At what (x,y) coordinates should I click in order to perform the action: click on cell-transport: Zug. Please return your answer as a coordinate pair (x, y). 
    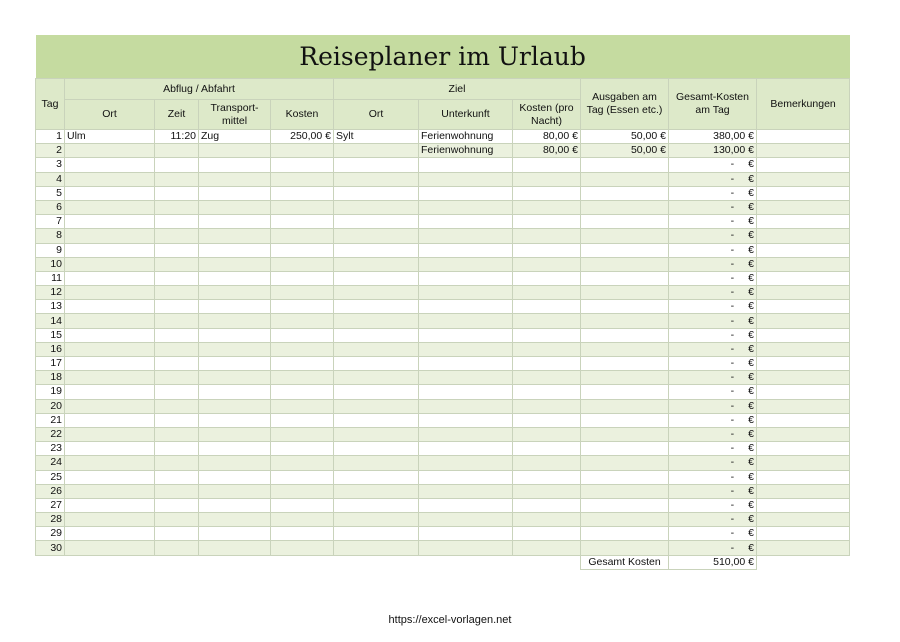
    Looking at the image, I should click on (234, 136).